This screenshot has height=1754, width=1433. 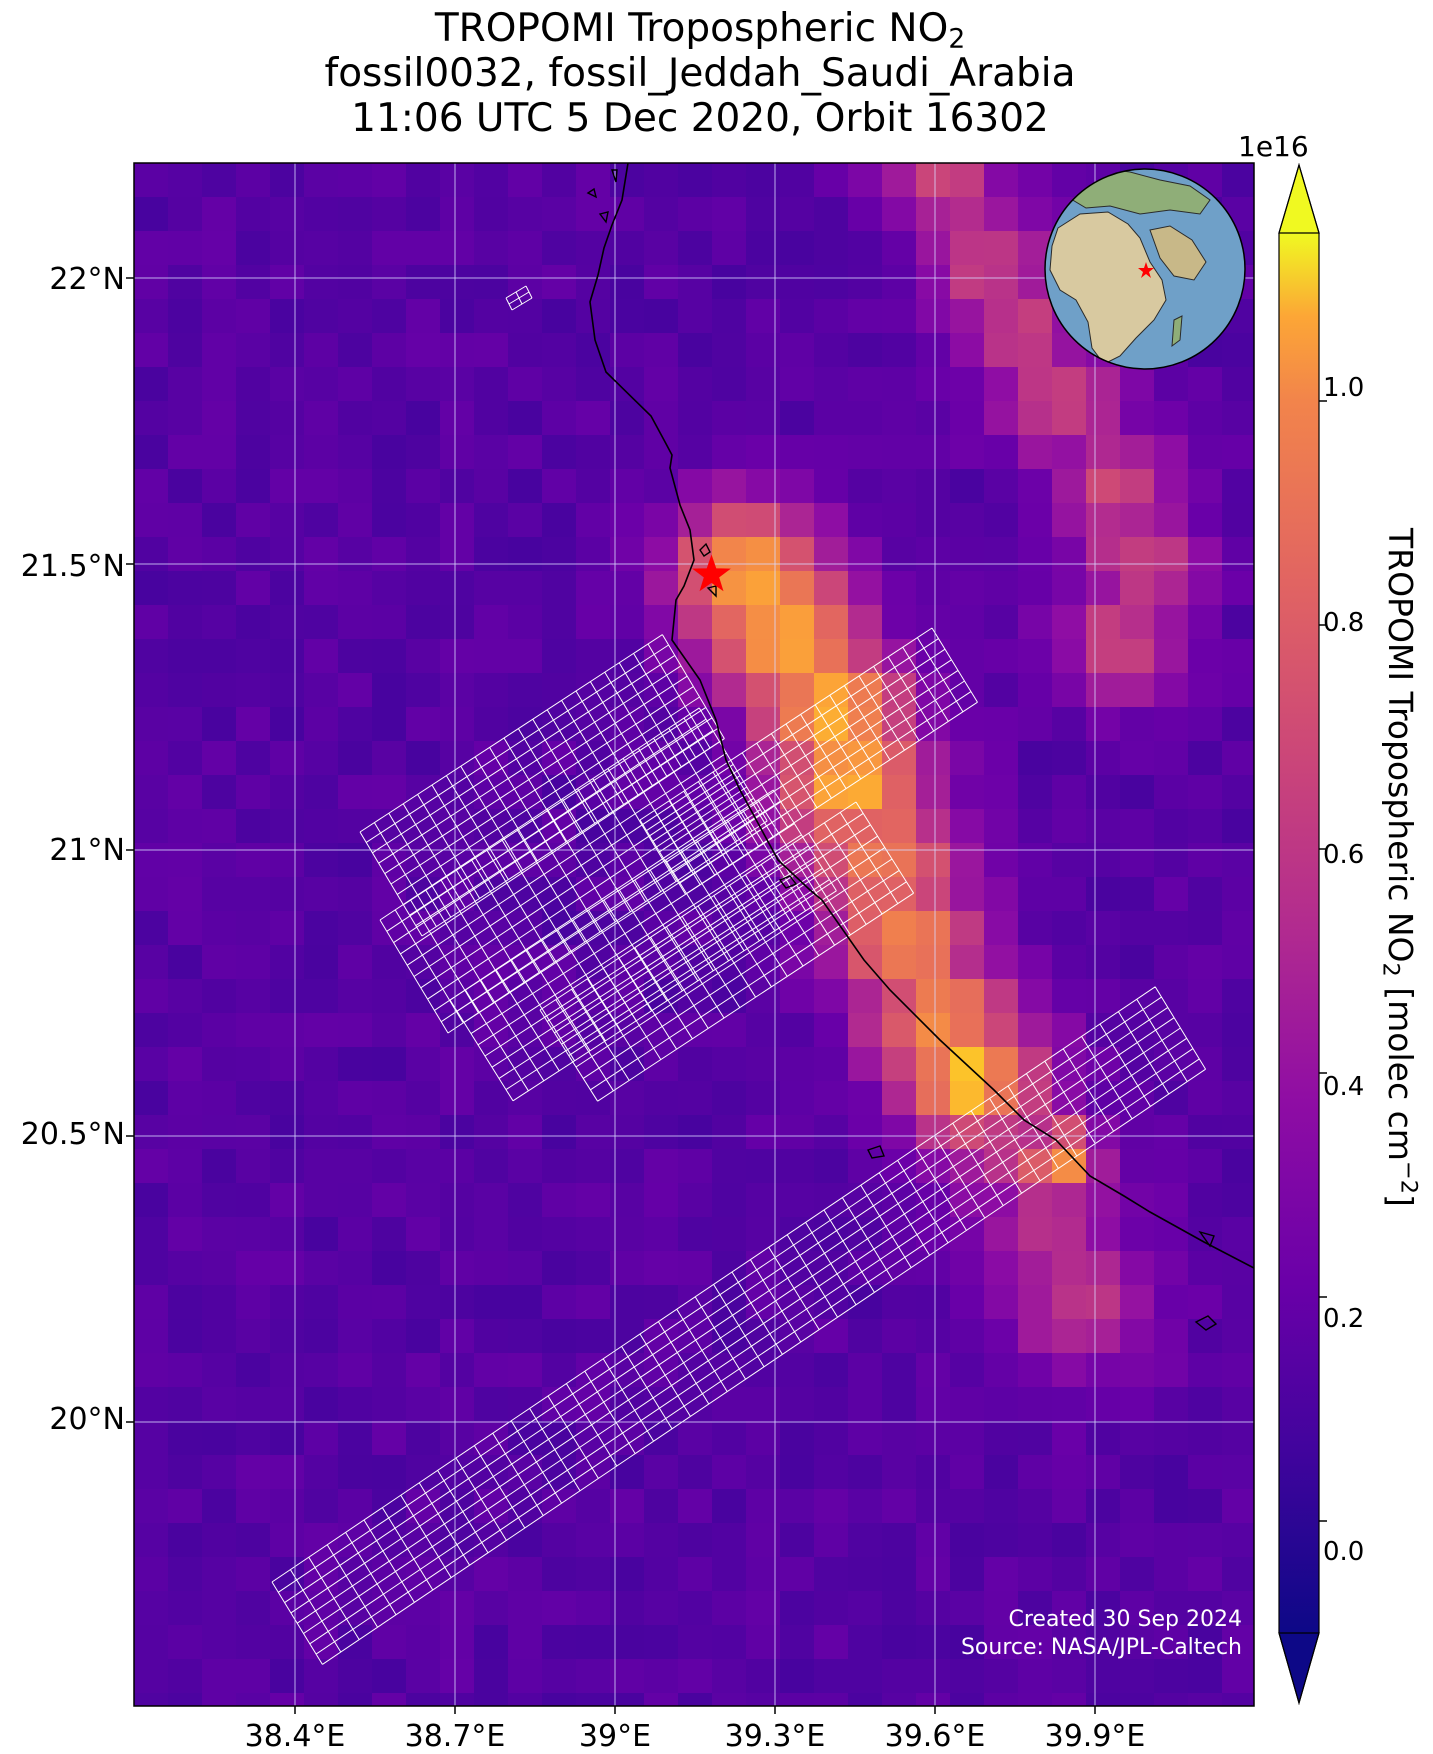 I want to click on colorbar-tick-label: 0.6, so click(x=1344, y=855).